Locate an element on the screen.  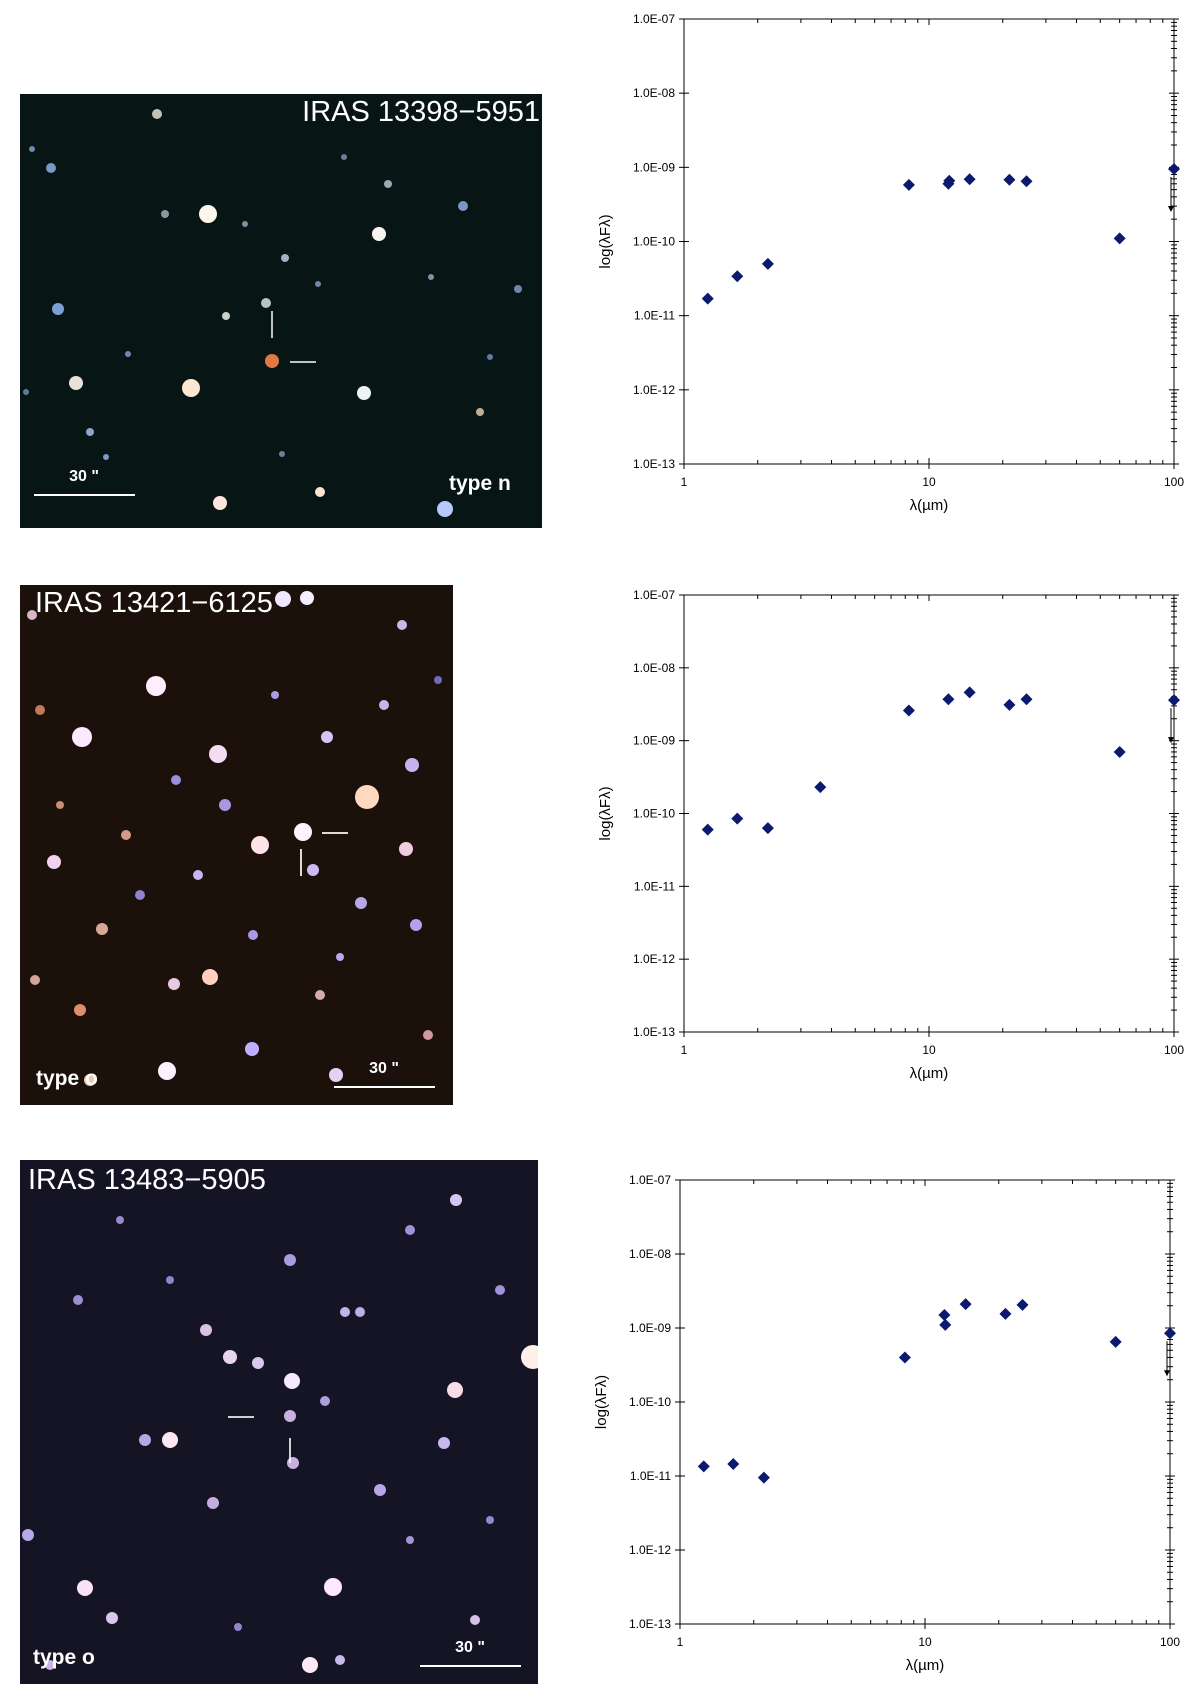
image-title: IRAS 13398−5951 is located at coordinates (421, 112).